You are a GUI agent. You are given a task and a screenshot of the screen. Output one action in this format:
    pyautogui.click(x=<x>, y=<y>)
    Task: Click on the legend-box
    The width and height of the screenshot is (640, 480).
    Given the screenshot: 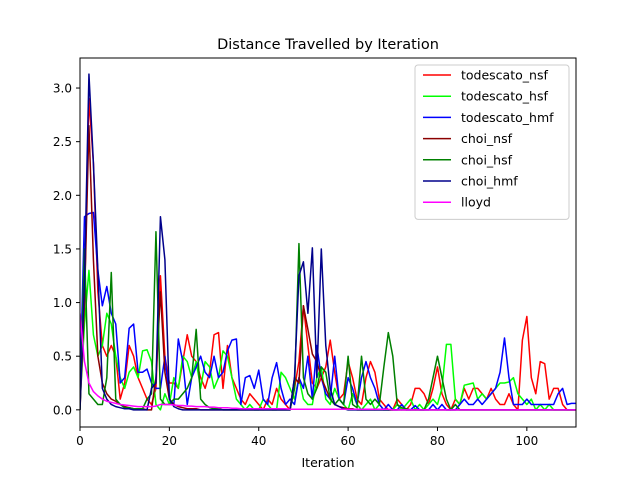 What is the action you would take?
    pyautogui.click(x=492, y=142)
    